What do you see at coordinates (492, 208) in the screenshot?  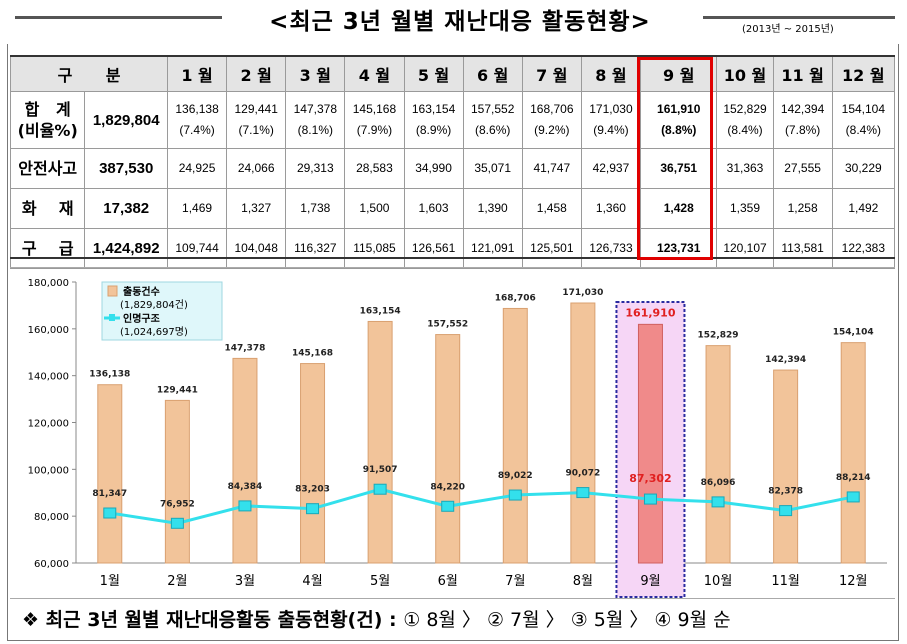 I see `table-cell: 1,390` at bounding box center [492, 208].